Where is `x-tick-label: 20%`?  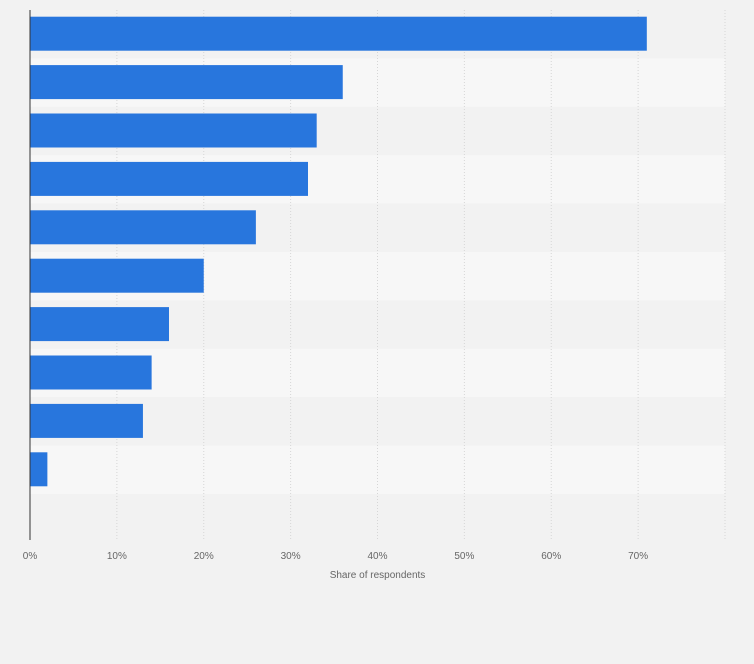 x-tick-label: 20% is located at coordinates (204, 556).